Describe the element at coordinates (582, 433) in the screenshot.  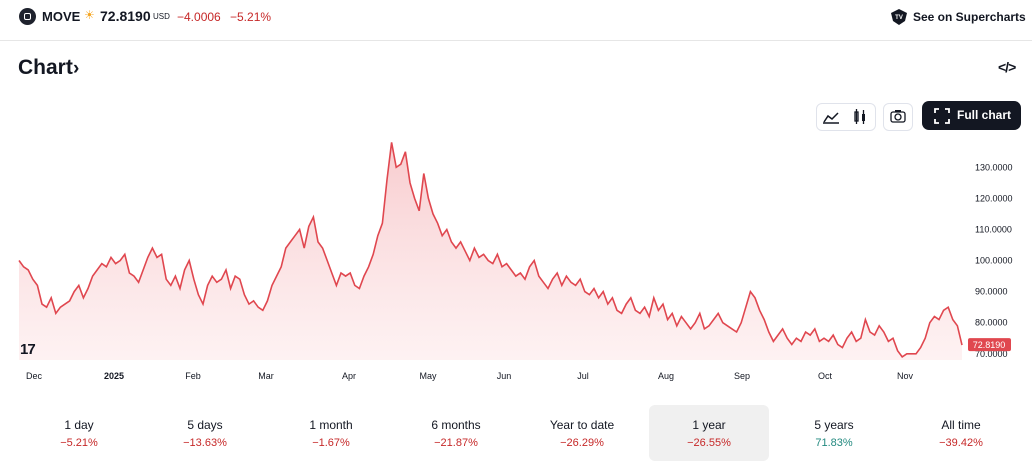
I see `range-tab: Year to date −26.29%` at that location.